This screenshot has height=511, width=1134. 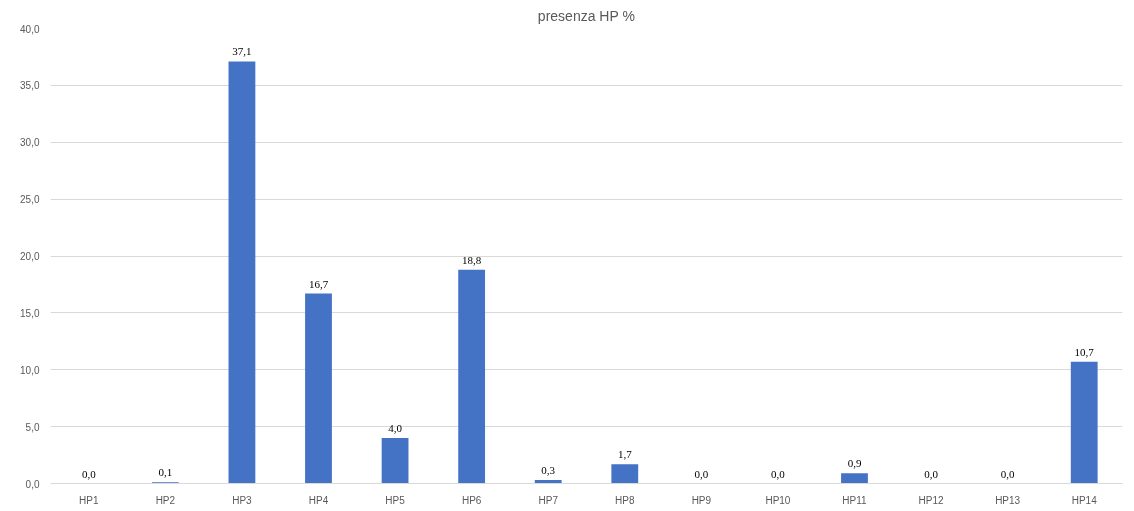 What do you see at coordinates (472, 259) in the screenshot?
I see `data-label: 18,8` at bounding box center [472, 259].